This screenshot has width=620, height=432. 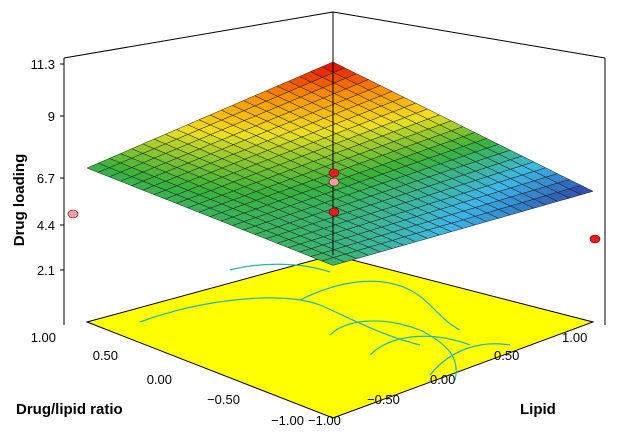 What do you see at coordinates (46, 225) in the screenshot?
I see `z-tick-label: 4.4` at bounding box center [46, 225].